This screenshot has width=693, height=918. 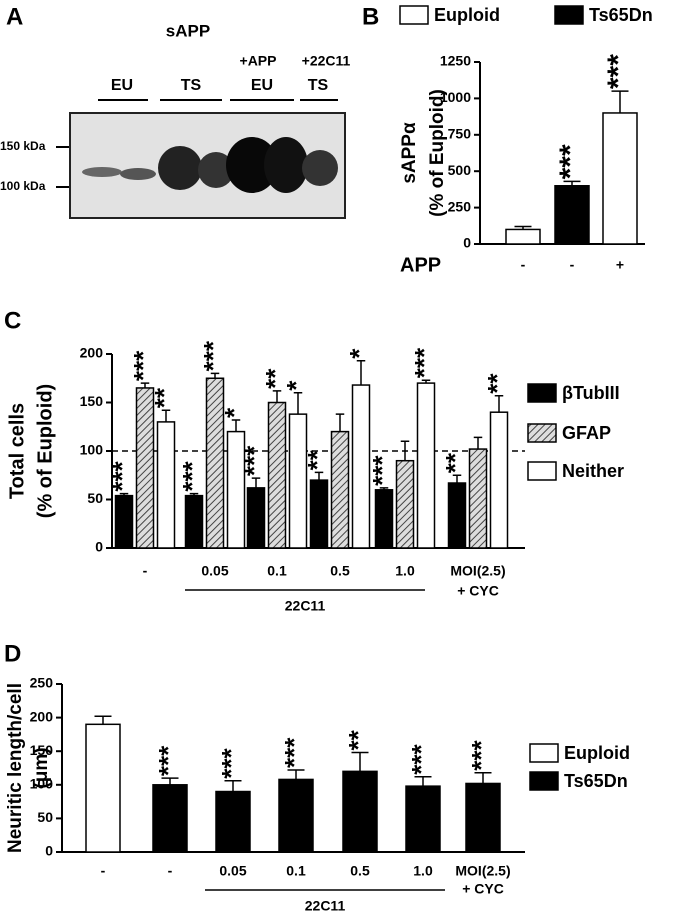 I want to click on y-axis-label: sAPPα, so click(x=409, y=153).